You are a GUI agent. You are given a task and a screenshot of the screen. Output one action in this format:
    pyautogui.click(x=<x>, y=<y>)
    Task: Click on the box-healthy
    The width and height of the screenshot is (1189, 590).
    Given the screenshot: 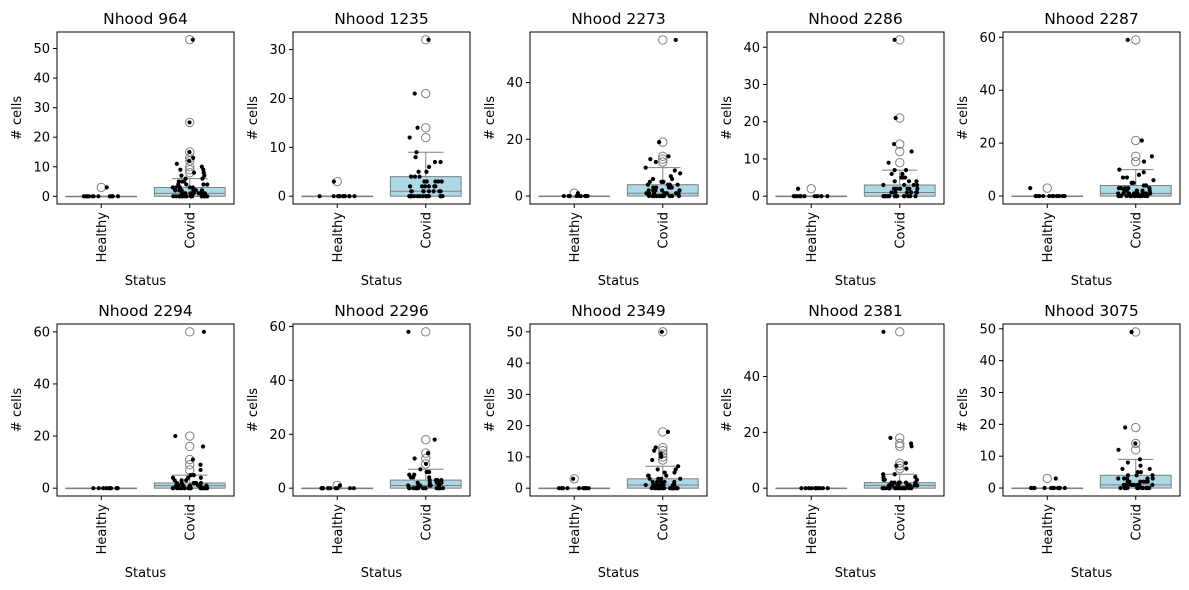 What is the action you would take?
    pyautogui.click(x=574, y=482)
    